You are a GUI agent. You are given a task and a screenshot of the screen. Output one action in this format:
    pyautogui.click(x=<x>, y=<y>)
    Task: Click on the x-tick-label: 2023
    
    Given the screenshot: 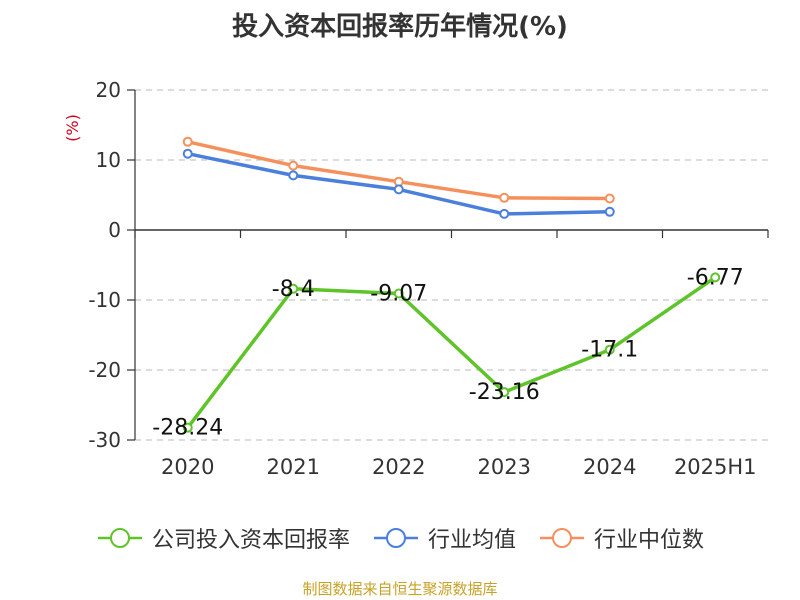 What is the action you would take?
    pyautogui.click(x=504, y=467)
    